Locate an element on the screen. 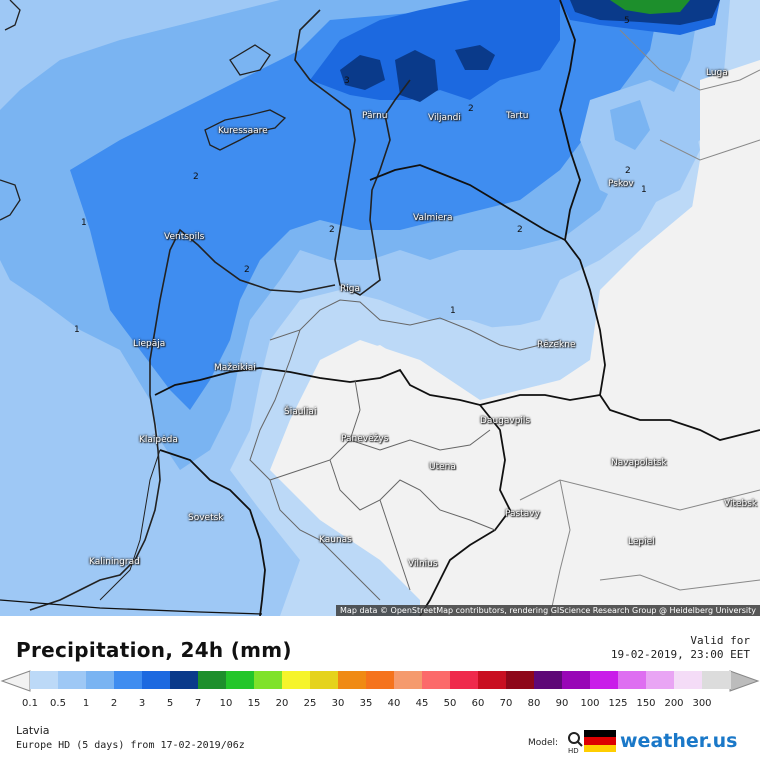  contour-label-2-f: 2 is located at coordinates (628, 171).